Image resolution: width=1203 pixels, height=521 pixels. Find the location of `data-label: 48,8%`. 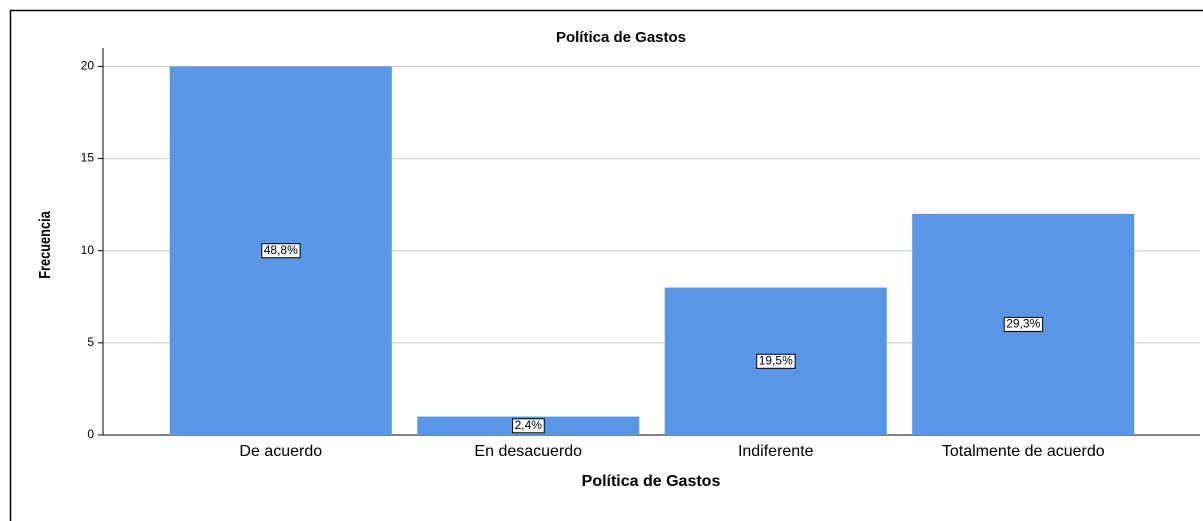

data-label: 48,8% is located at coordinates (281, 250).